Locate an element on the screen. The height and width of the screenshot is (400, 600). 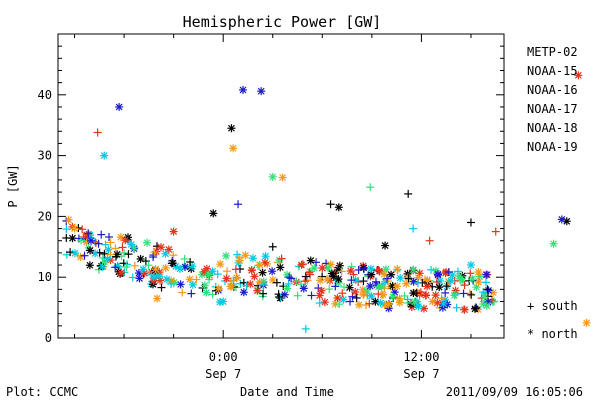
plot-credit: Plot: CCMC is located at coordinates (42, 392).